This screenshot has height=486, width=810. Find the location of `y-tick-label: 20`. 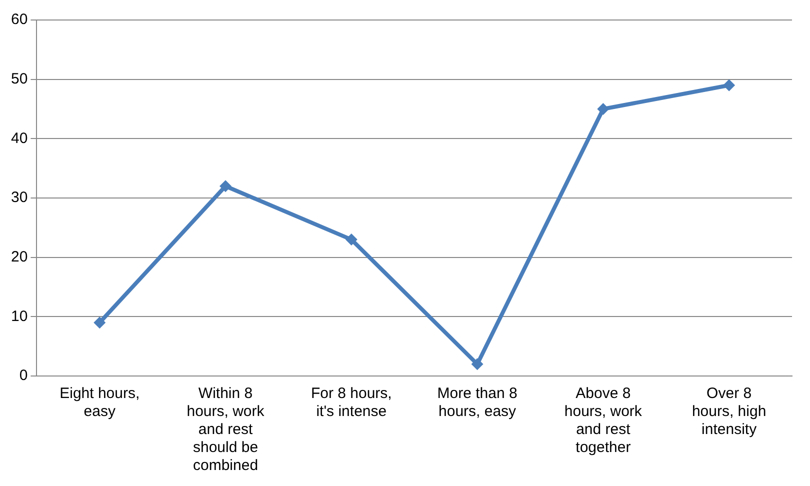

y-tick-label: 20 is located at coordinates (19, 257).